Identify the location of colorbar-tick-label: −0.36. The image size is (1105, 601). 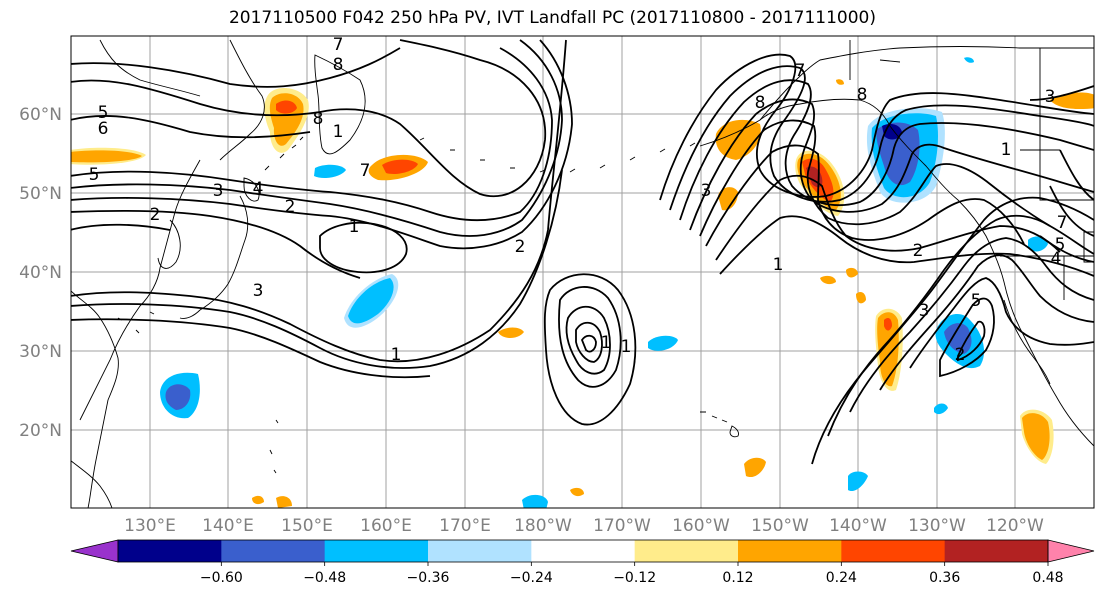
(428, 578).